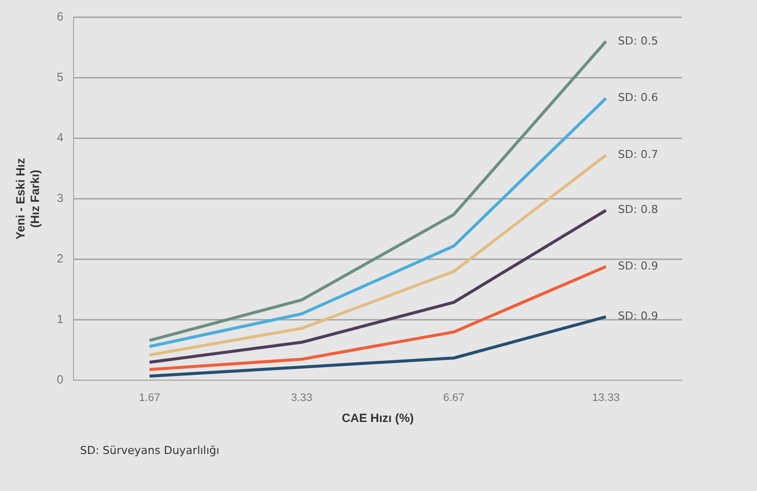 This screenshot has width=757, height=491. What do you see at coordinates (378, 418) in the screenshot?
I see `x-axis-title: CAE Hızı (%)` at bounding box center [378, 418].